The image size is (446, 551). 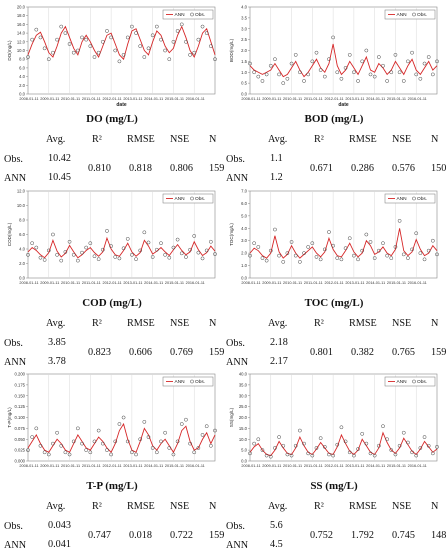 What do you see at coordinates (396, 283) in the screenshot?
I see `x-tick-label: 2015-01-11` at bounding box center [396, 283].